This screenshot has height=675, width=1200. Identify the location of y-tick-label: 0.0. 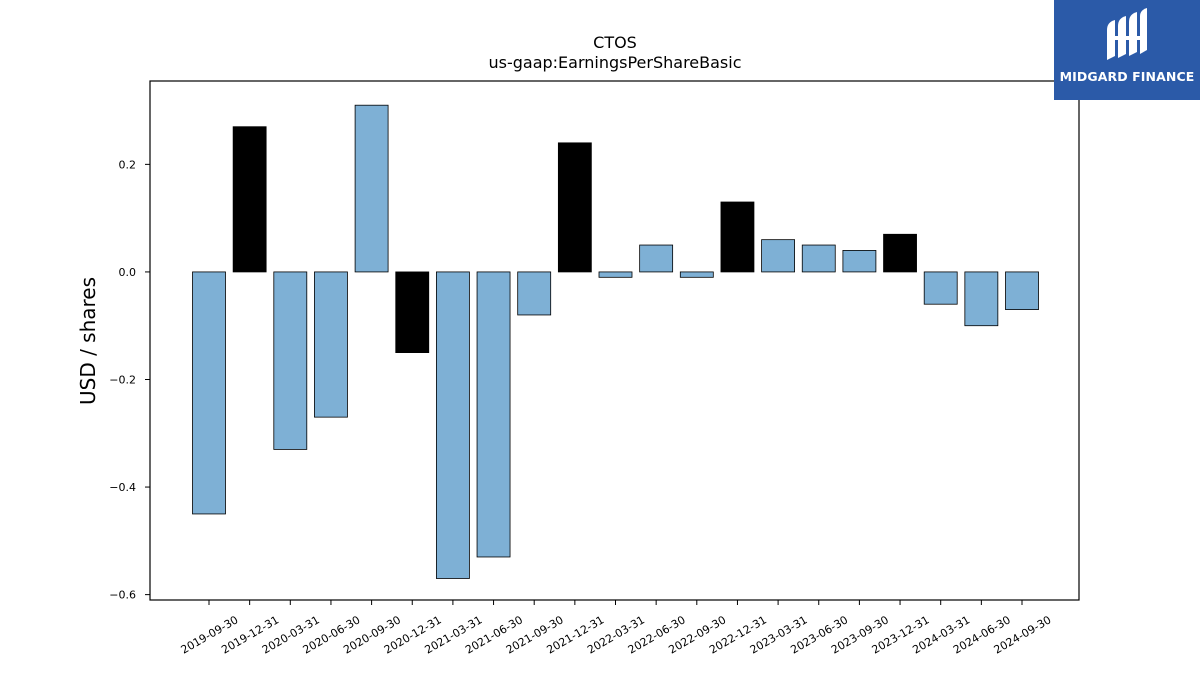
(128, 272).